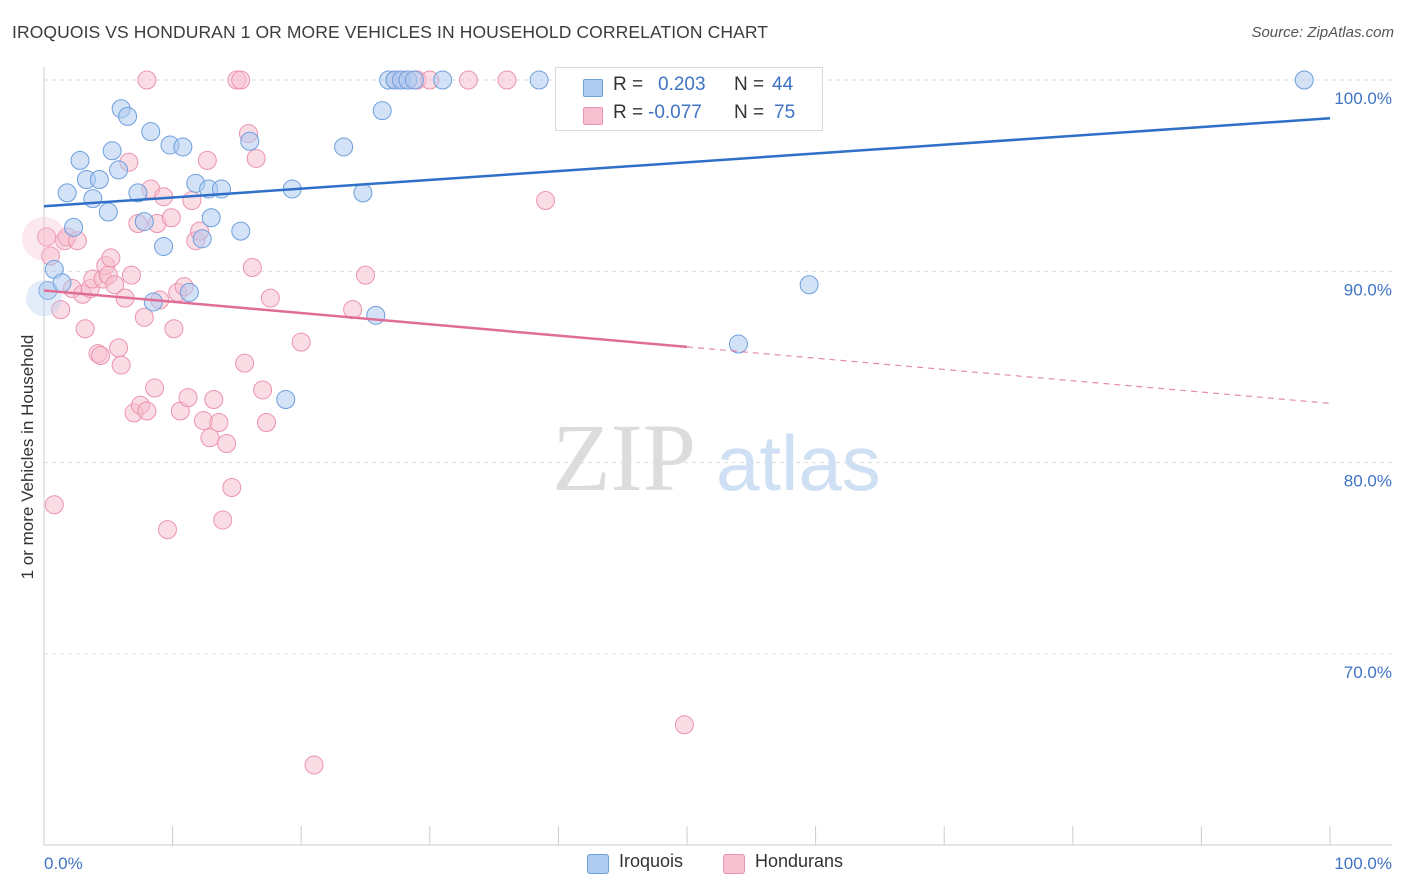  Describe the element at coordinates (628, 112) in the screenshot. I see `legend-r-label: R =` at that location.